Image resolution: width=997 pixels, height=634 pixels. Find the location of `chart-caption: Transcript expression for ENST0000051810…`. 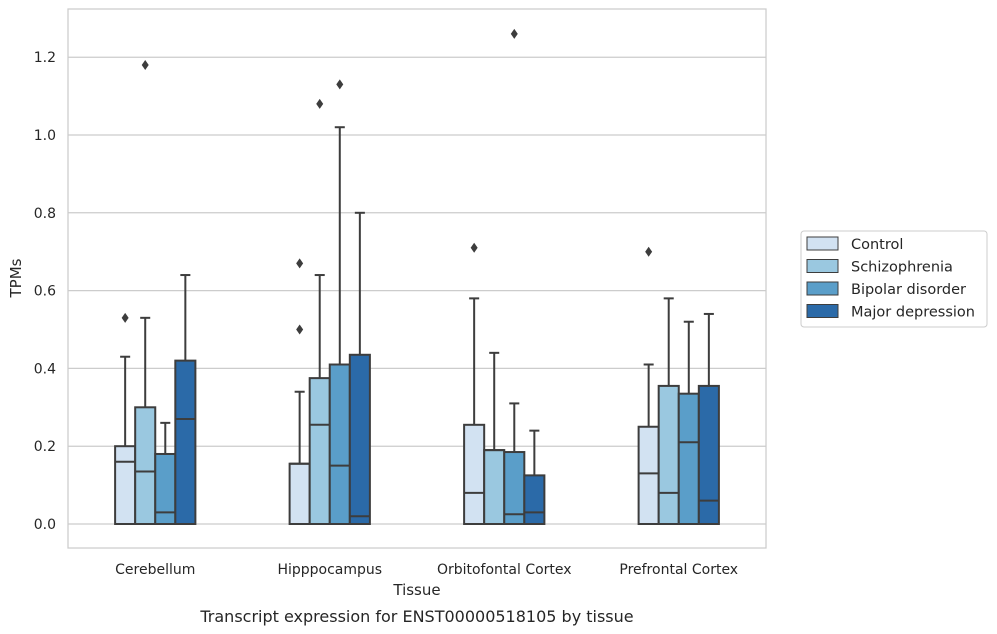

chart-caption: Transcript expression for ENST0000051810… is located at coordinates (416, 616).